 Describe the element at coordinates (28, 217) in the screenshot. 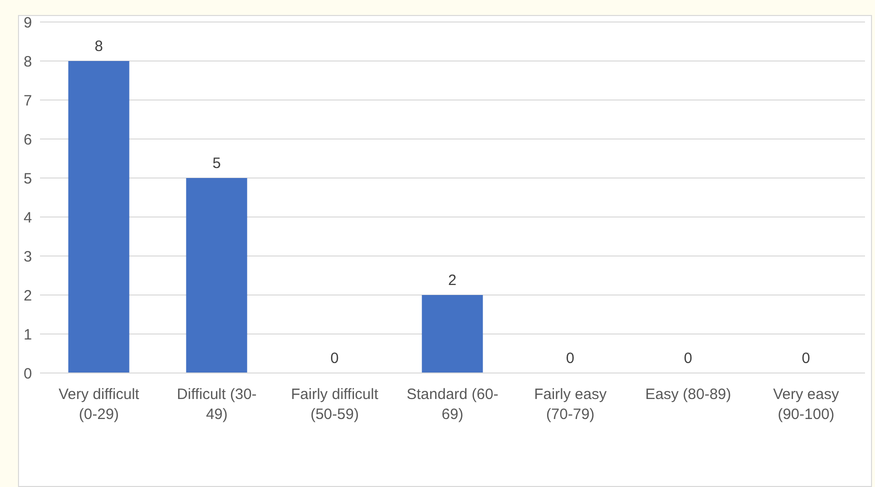

I see `y-tick-label: 4` at that location.